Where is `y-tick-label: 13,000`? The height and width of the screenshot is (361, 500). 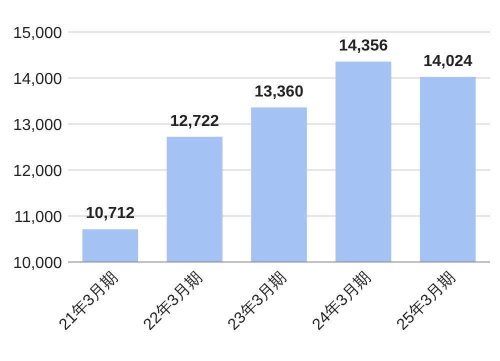 y-tick-label: 13,000 is located at coordinates (37, 125).